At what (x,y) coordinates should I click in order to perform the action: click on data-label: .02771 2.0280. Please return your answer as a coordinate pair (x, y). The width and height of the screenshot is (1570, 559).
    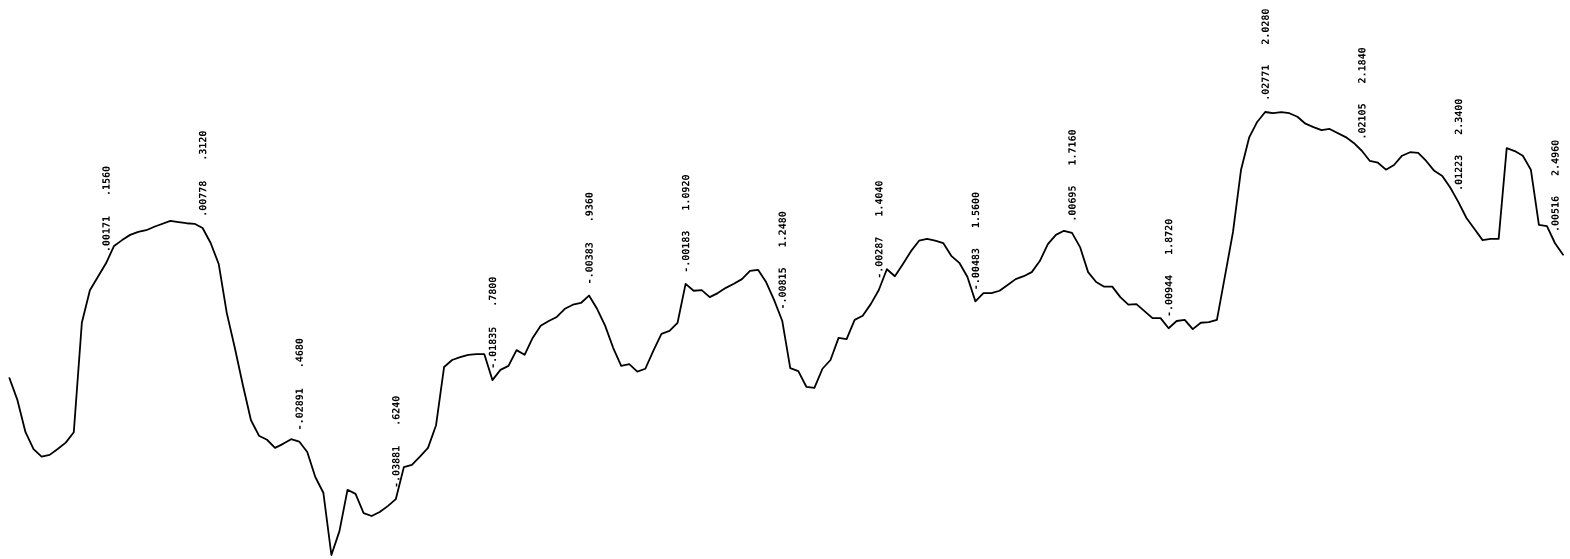
    Looking at the image, I should click on (1265, 54).